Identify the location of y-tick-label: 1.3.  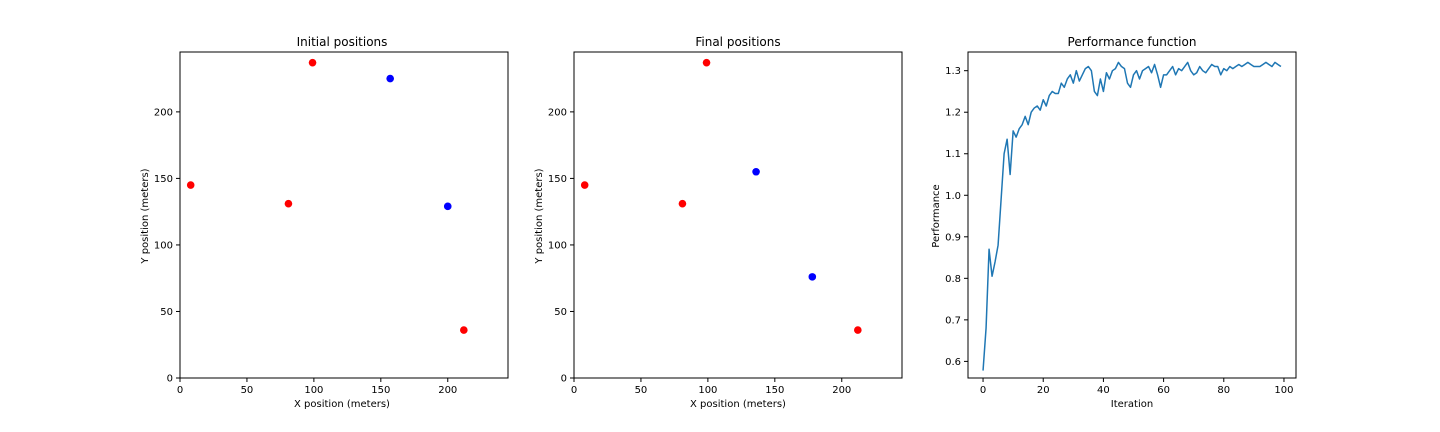
(953, 71).